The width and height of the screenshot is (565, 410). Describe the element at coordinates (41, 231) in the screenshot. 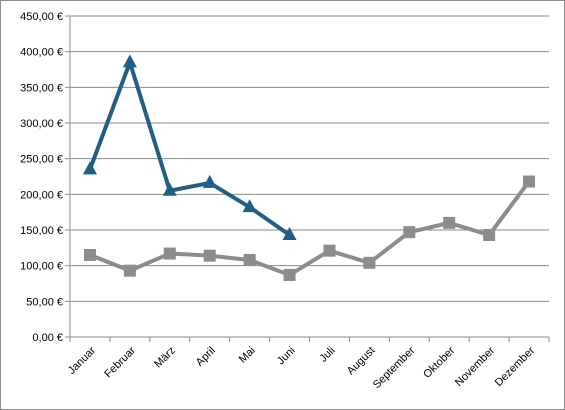

I see `y-tick-label: 150,00 €` at that location.